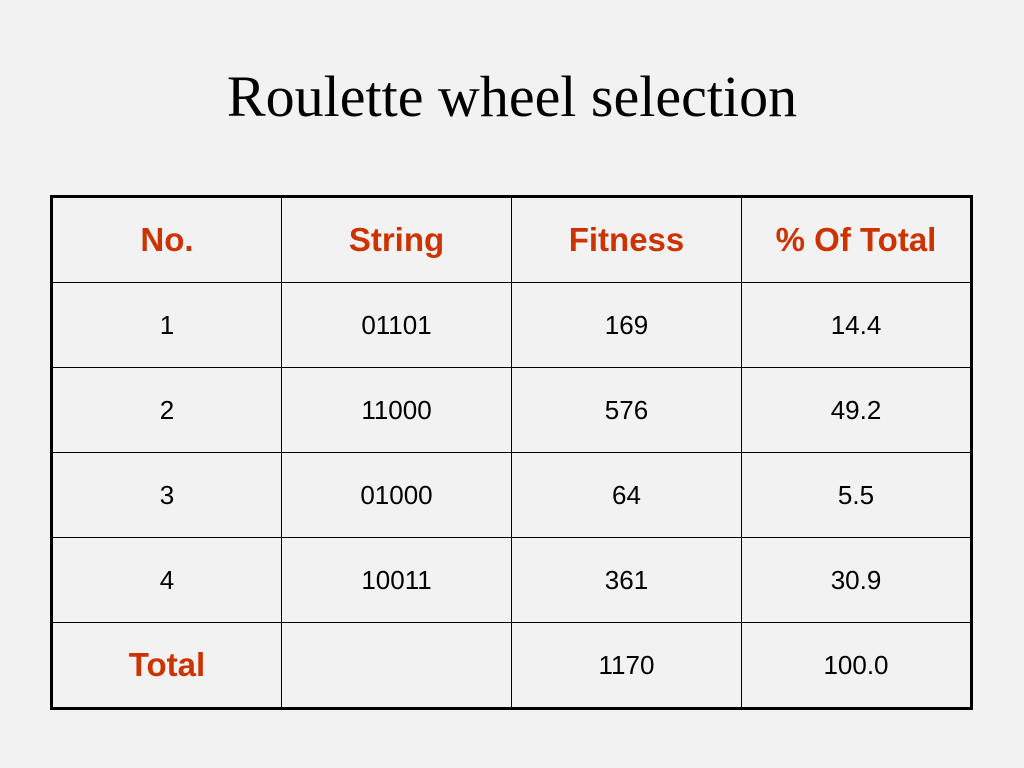 This screenshot has height=768, width=1024. I want to click on header-fitness: Fitness, so click(626, 239).